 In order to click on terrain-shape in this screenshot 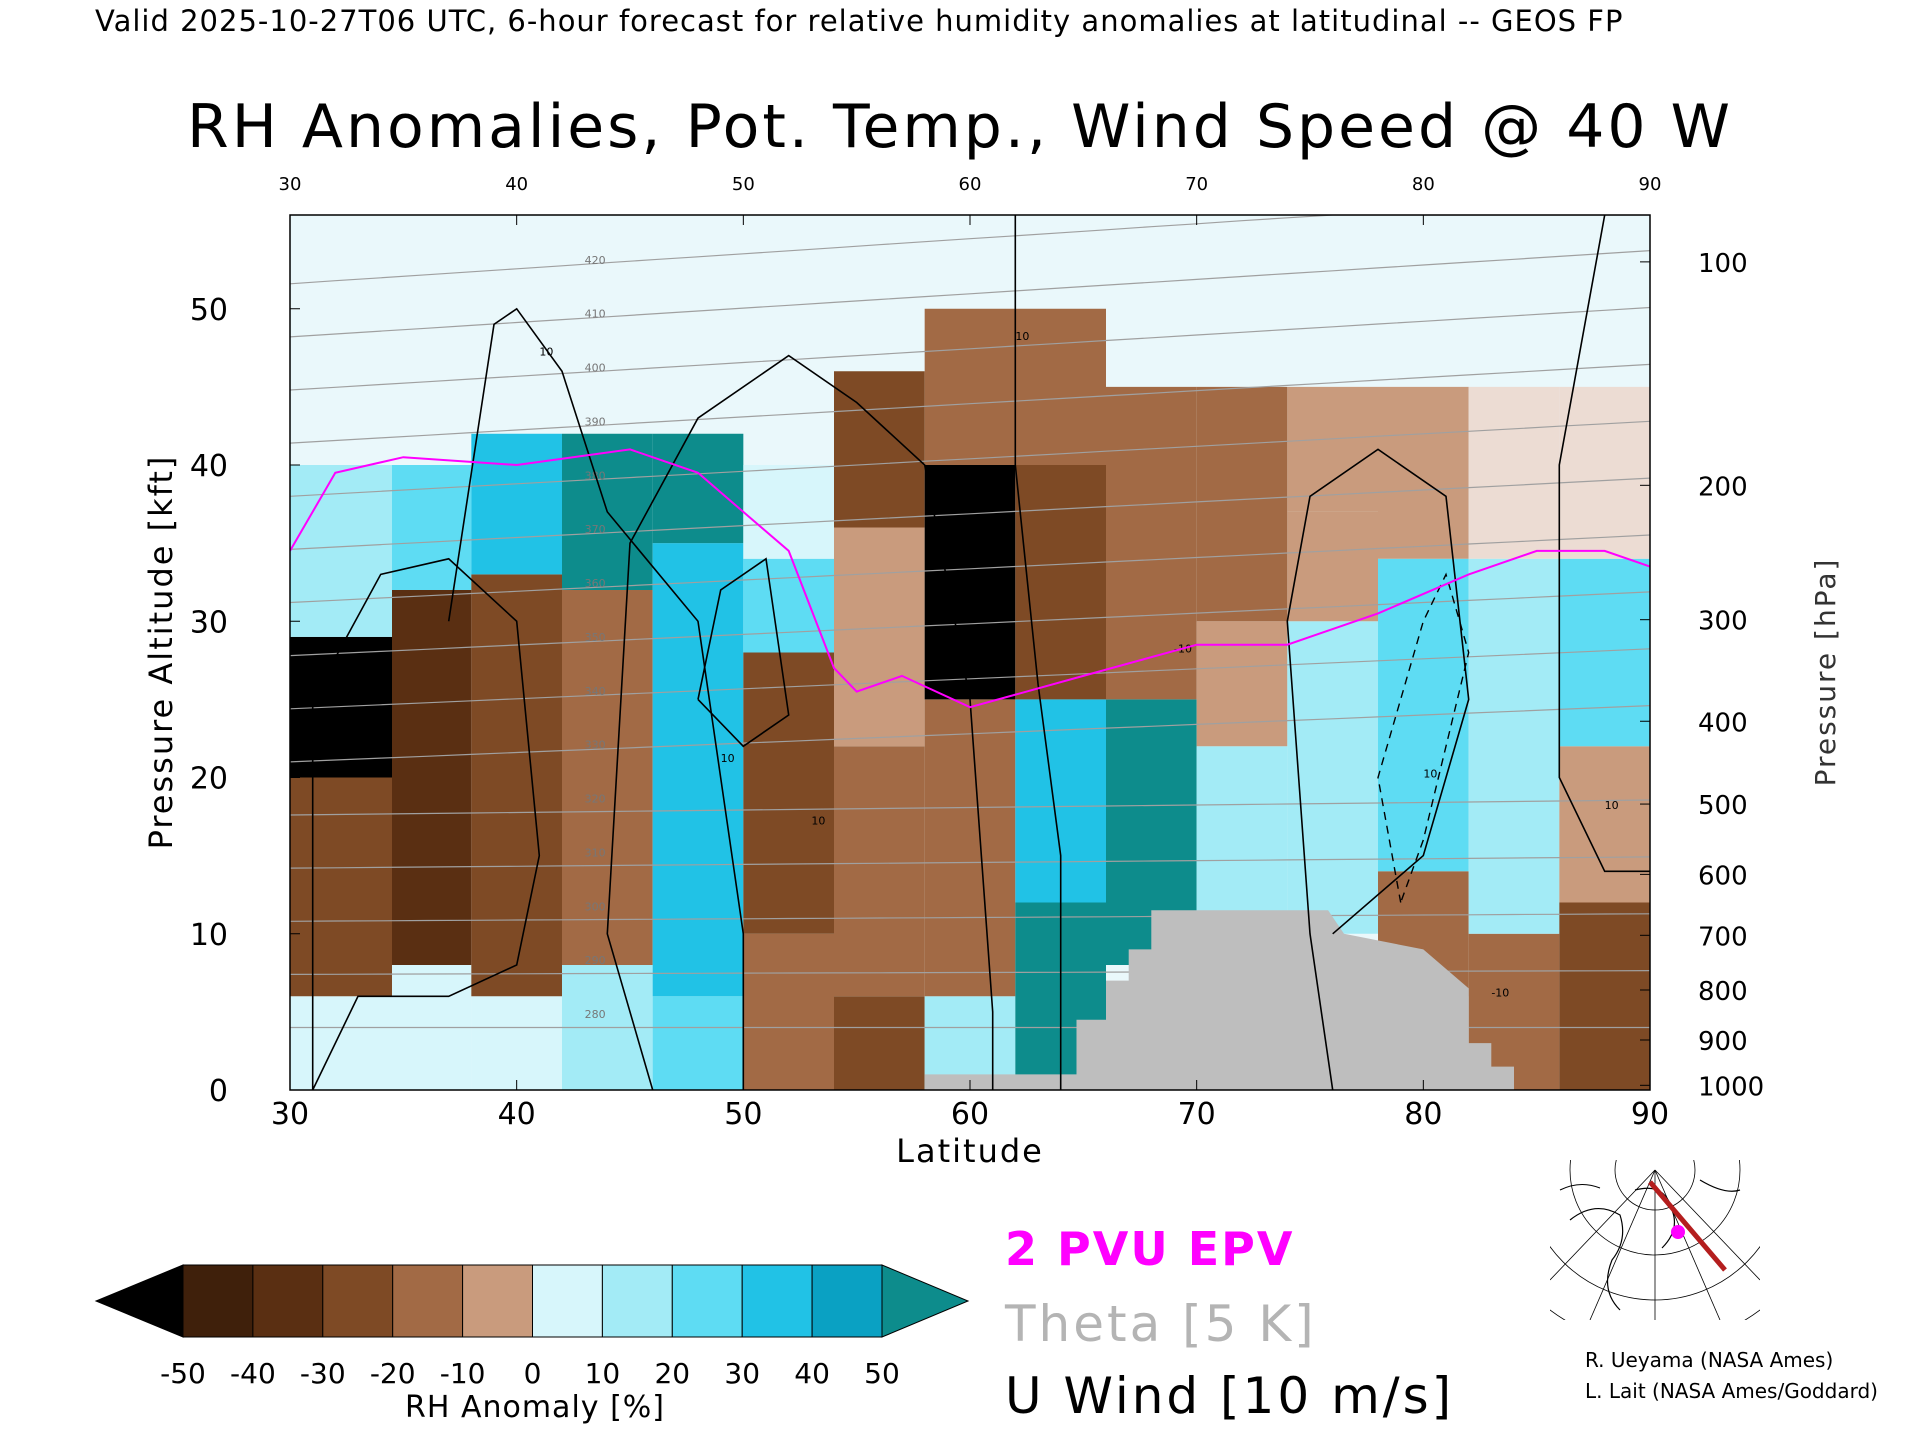, I will do `click(1219, 1000)`.